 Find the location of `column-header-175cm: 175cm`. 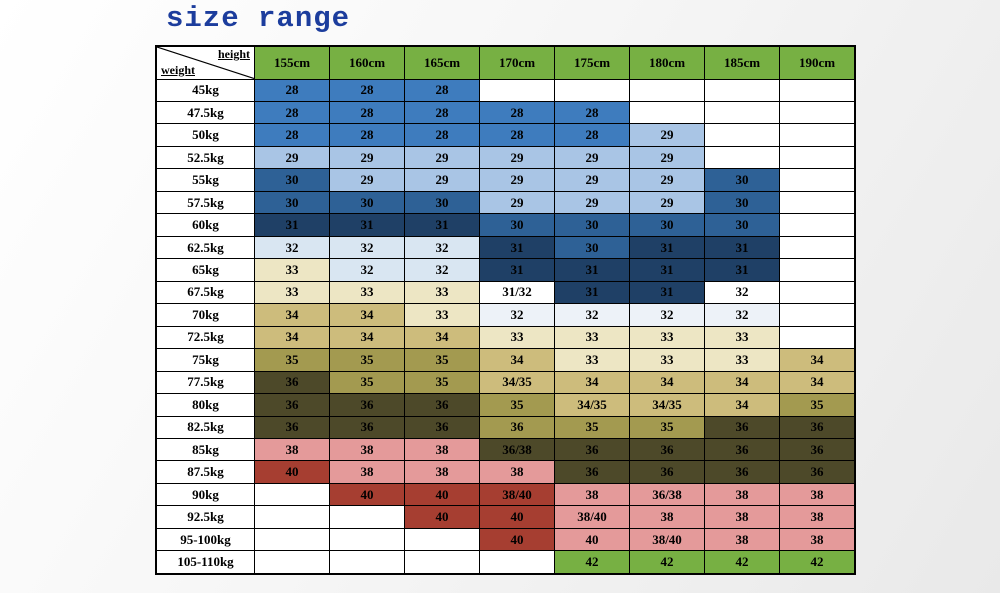

column-header-175cm: 175cm is located at coordinates (592, 62).